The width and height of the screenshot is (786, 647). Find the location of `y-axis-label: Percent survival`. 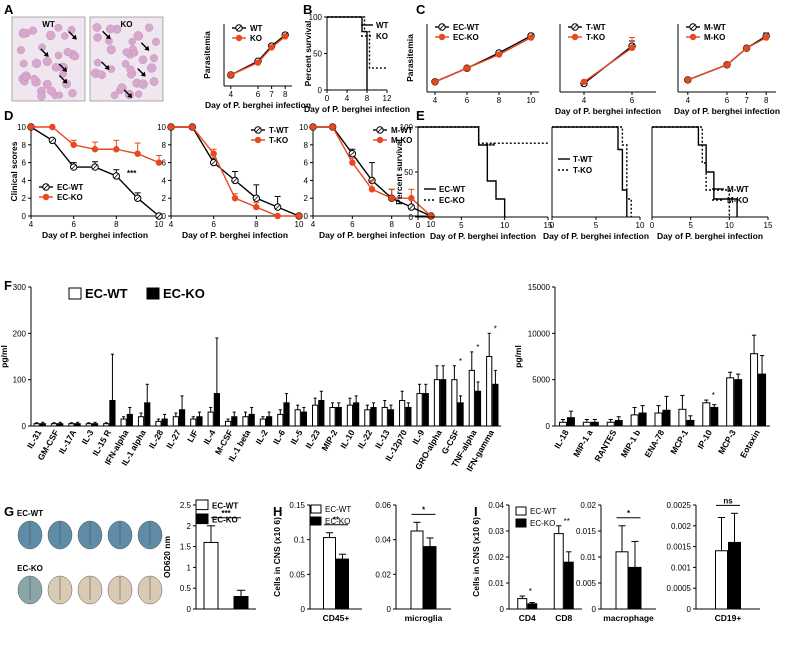

y-axis-label: Percent survival is located at coordinates (308, 54).